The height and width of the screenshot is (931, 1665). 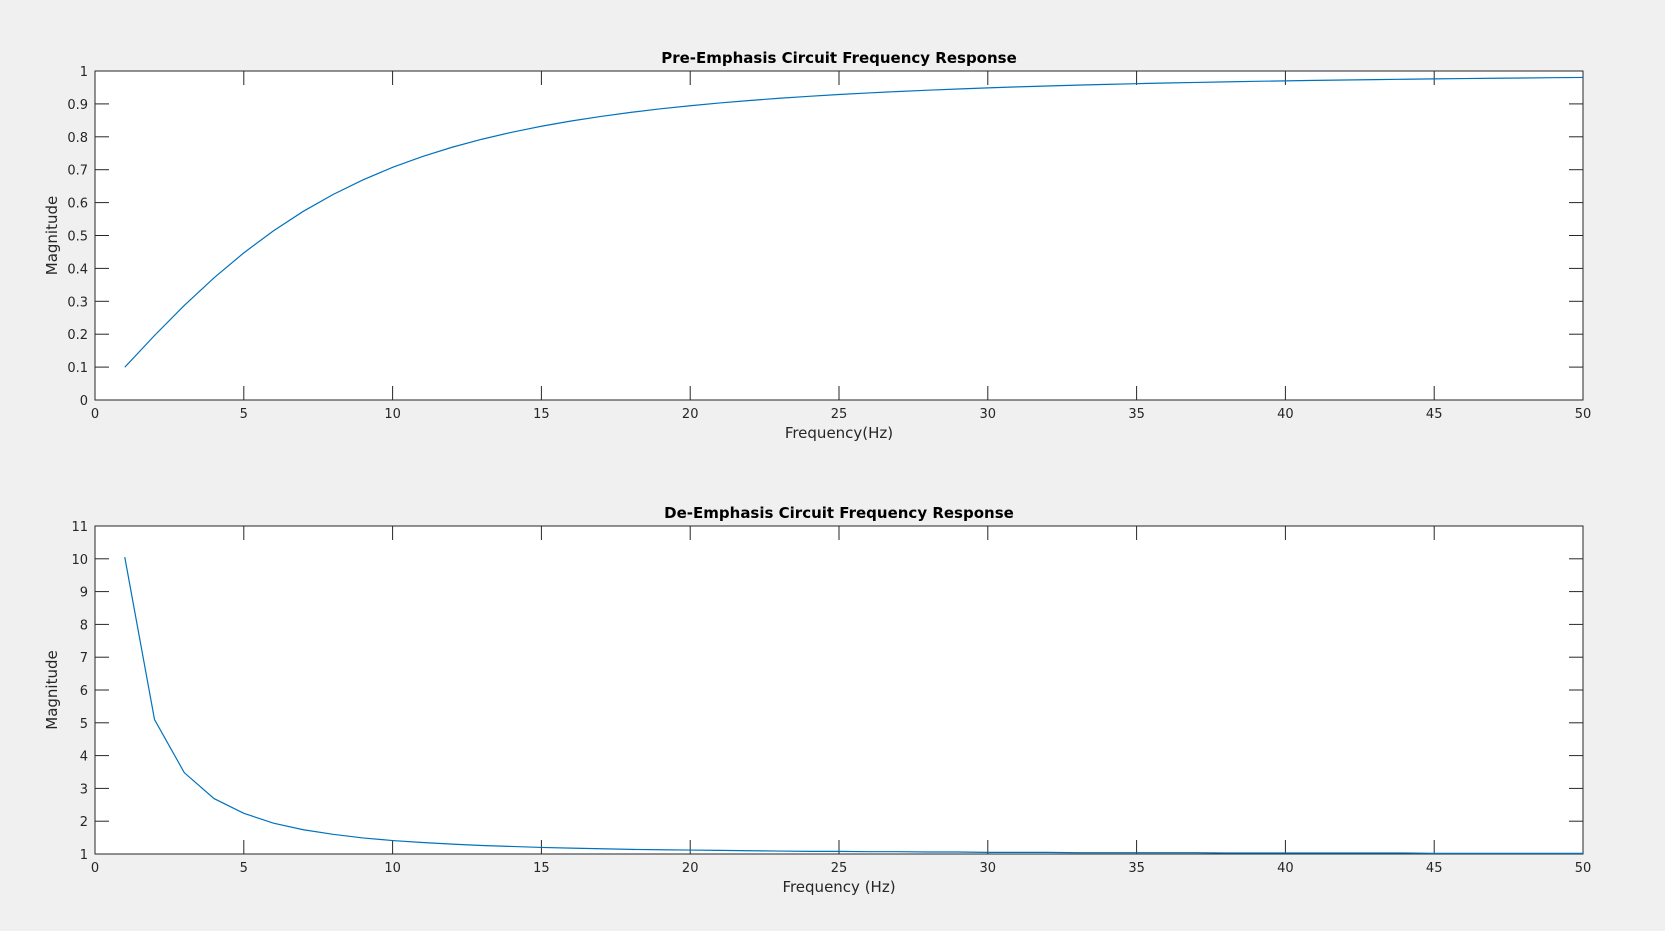 What do you see at coordinates (77, 237) in the screenshot?
I see `y-tick-label: 0.5` at bounding box center [77, 237].